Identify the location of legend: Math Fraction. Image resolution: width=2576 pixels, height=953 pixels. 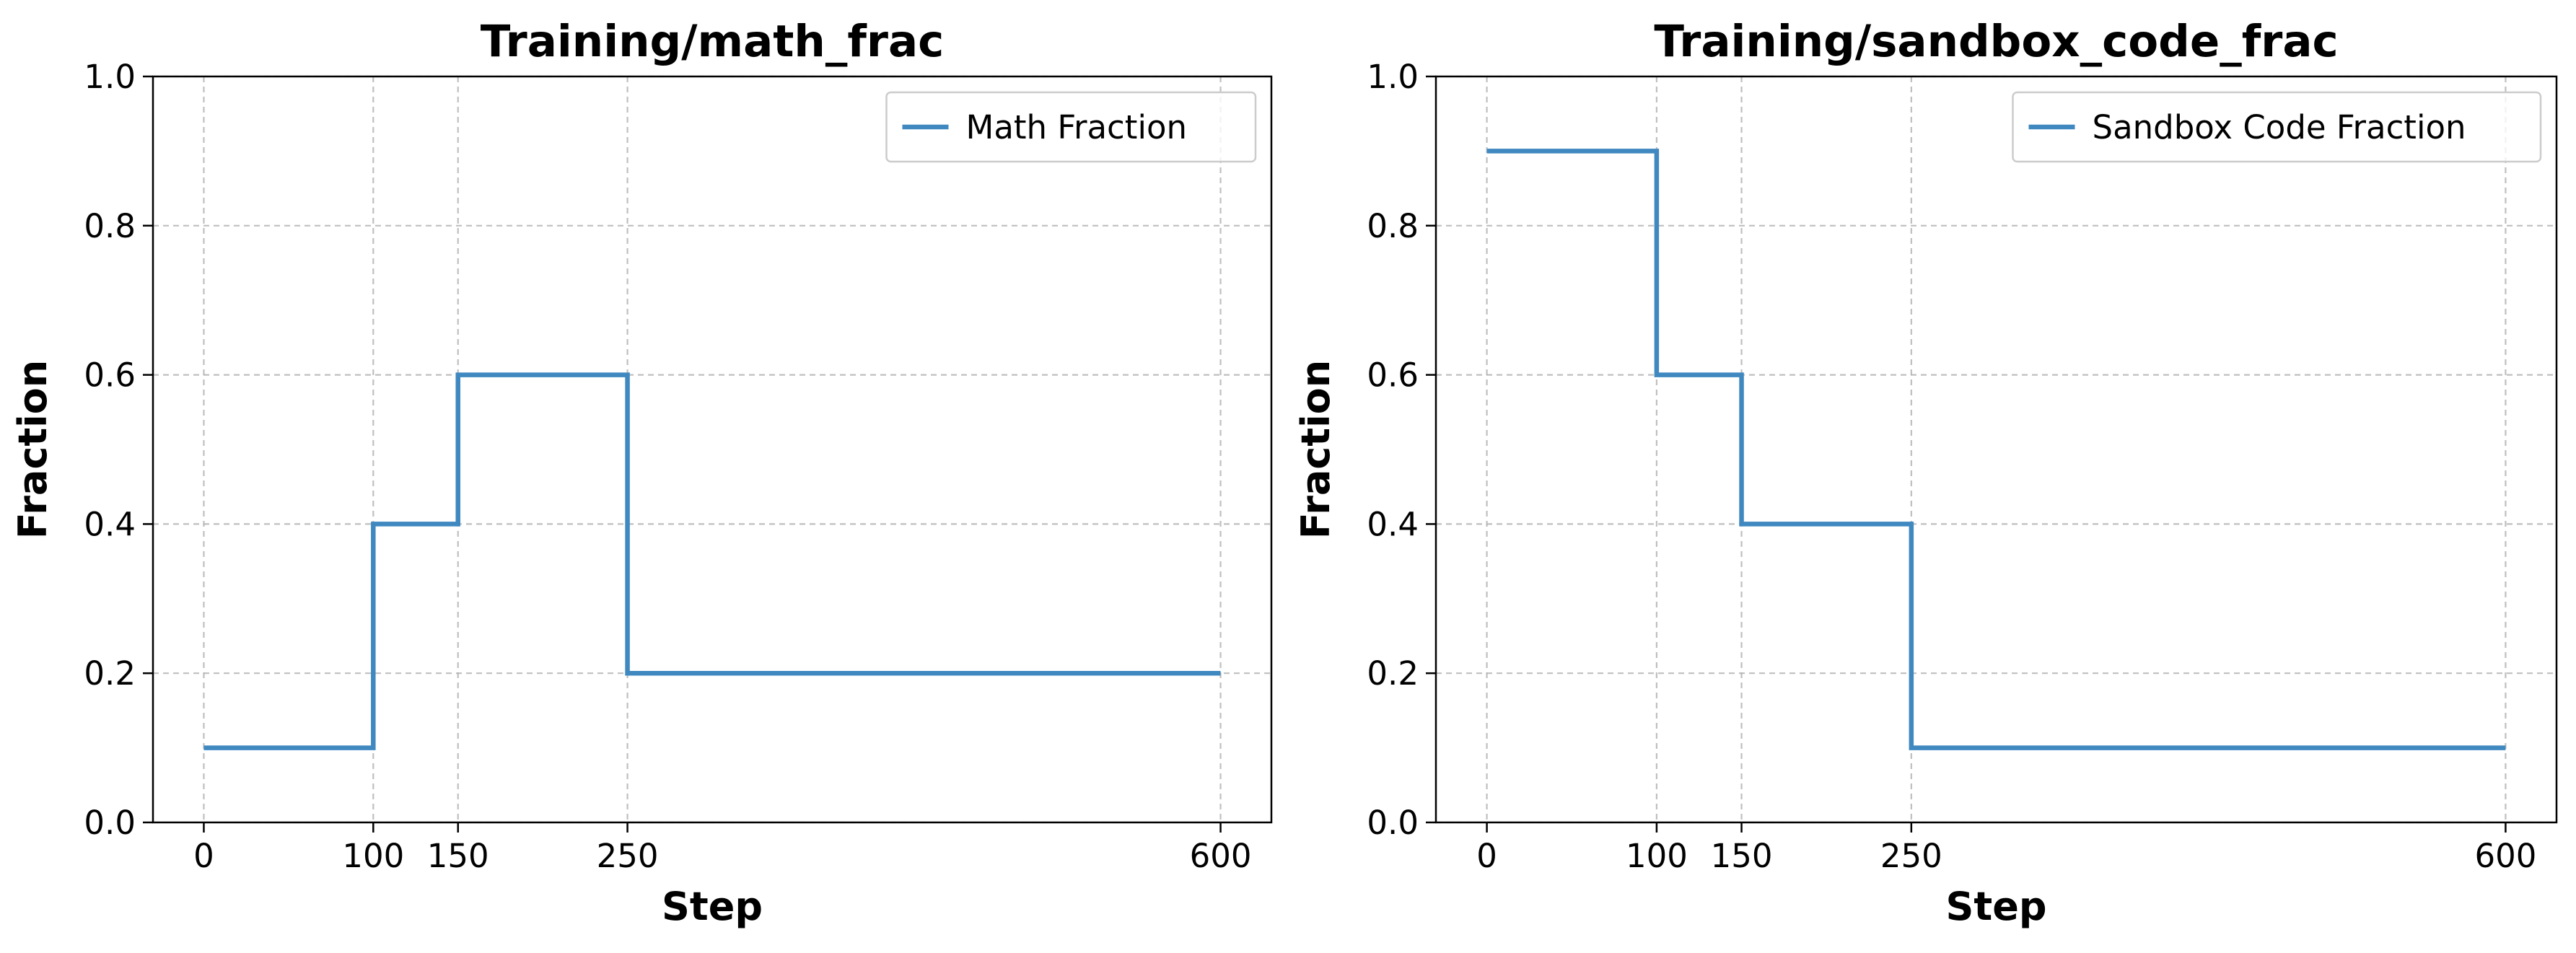
(1071, 127).